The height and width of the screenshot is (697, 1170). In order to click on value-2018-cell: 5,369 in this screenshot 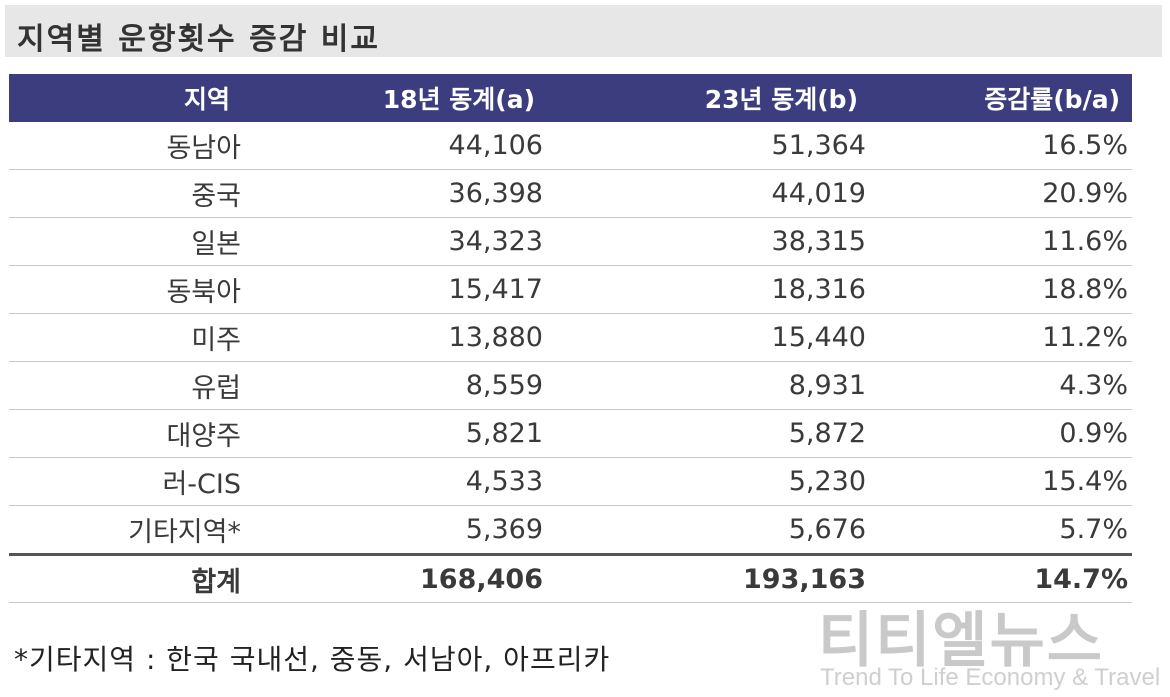, I will do `click(394, 530)`.